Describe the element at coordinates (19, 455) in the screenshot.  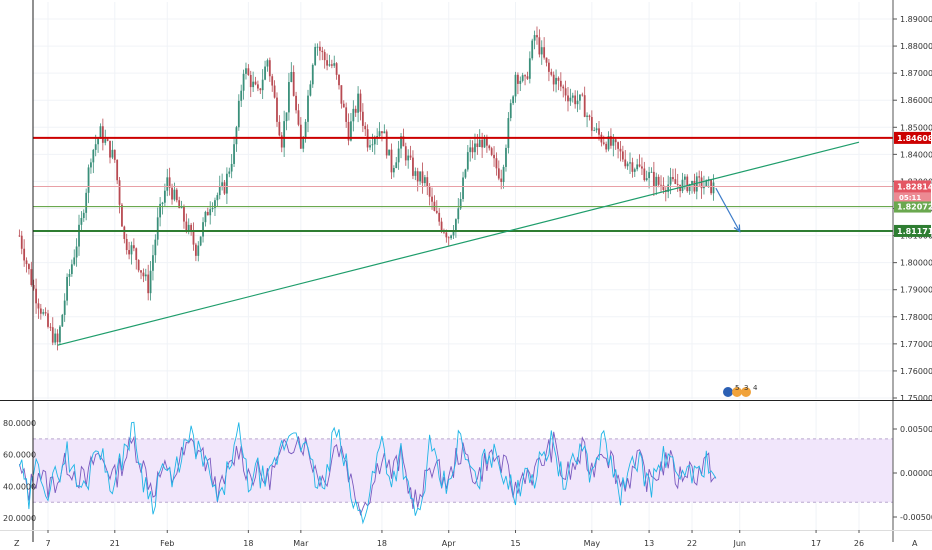
I see `oscillator-tick-label: 60.0000` at that location.